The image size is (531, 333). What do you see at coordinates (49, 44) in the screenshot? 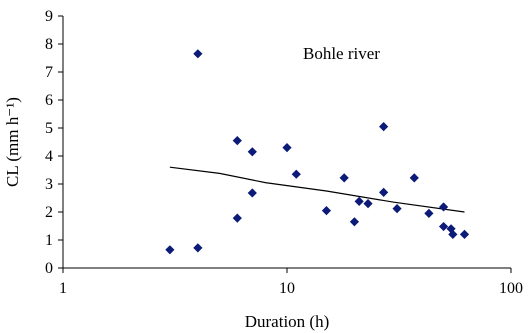
I see `y-tick-label: 8` at bounding box center [49, 44].